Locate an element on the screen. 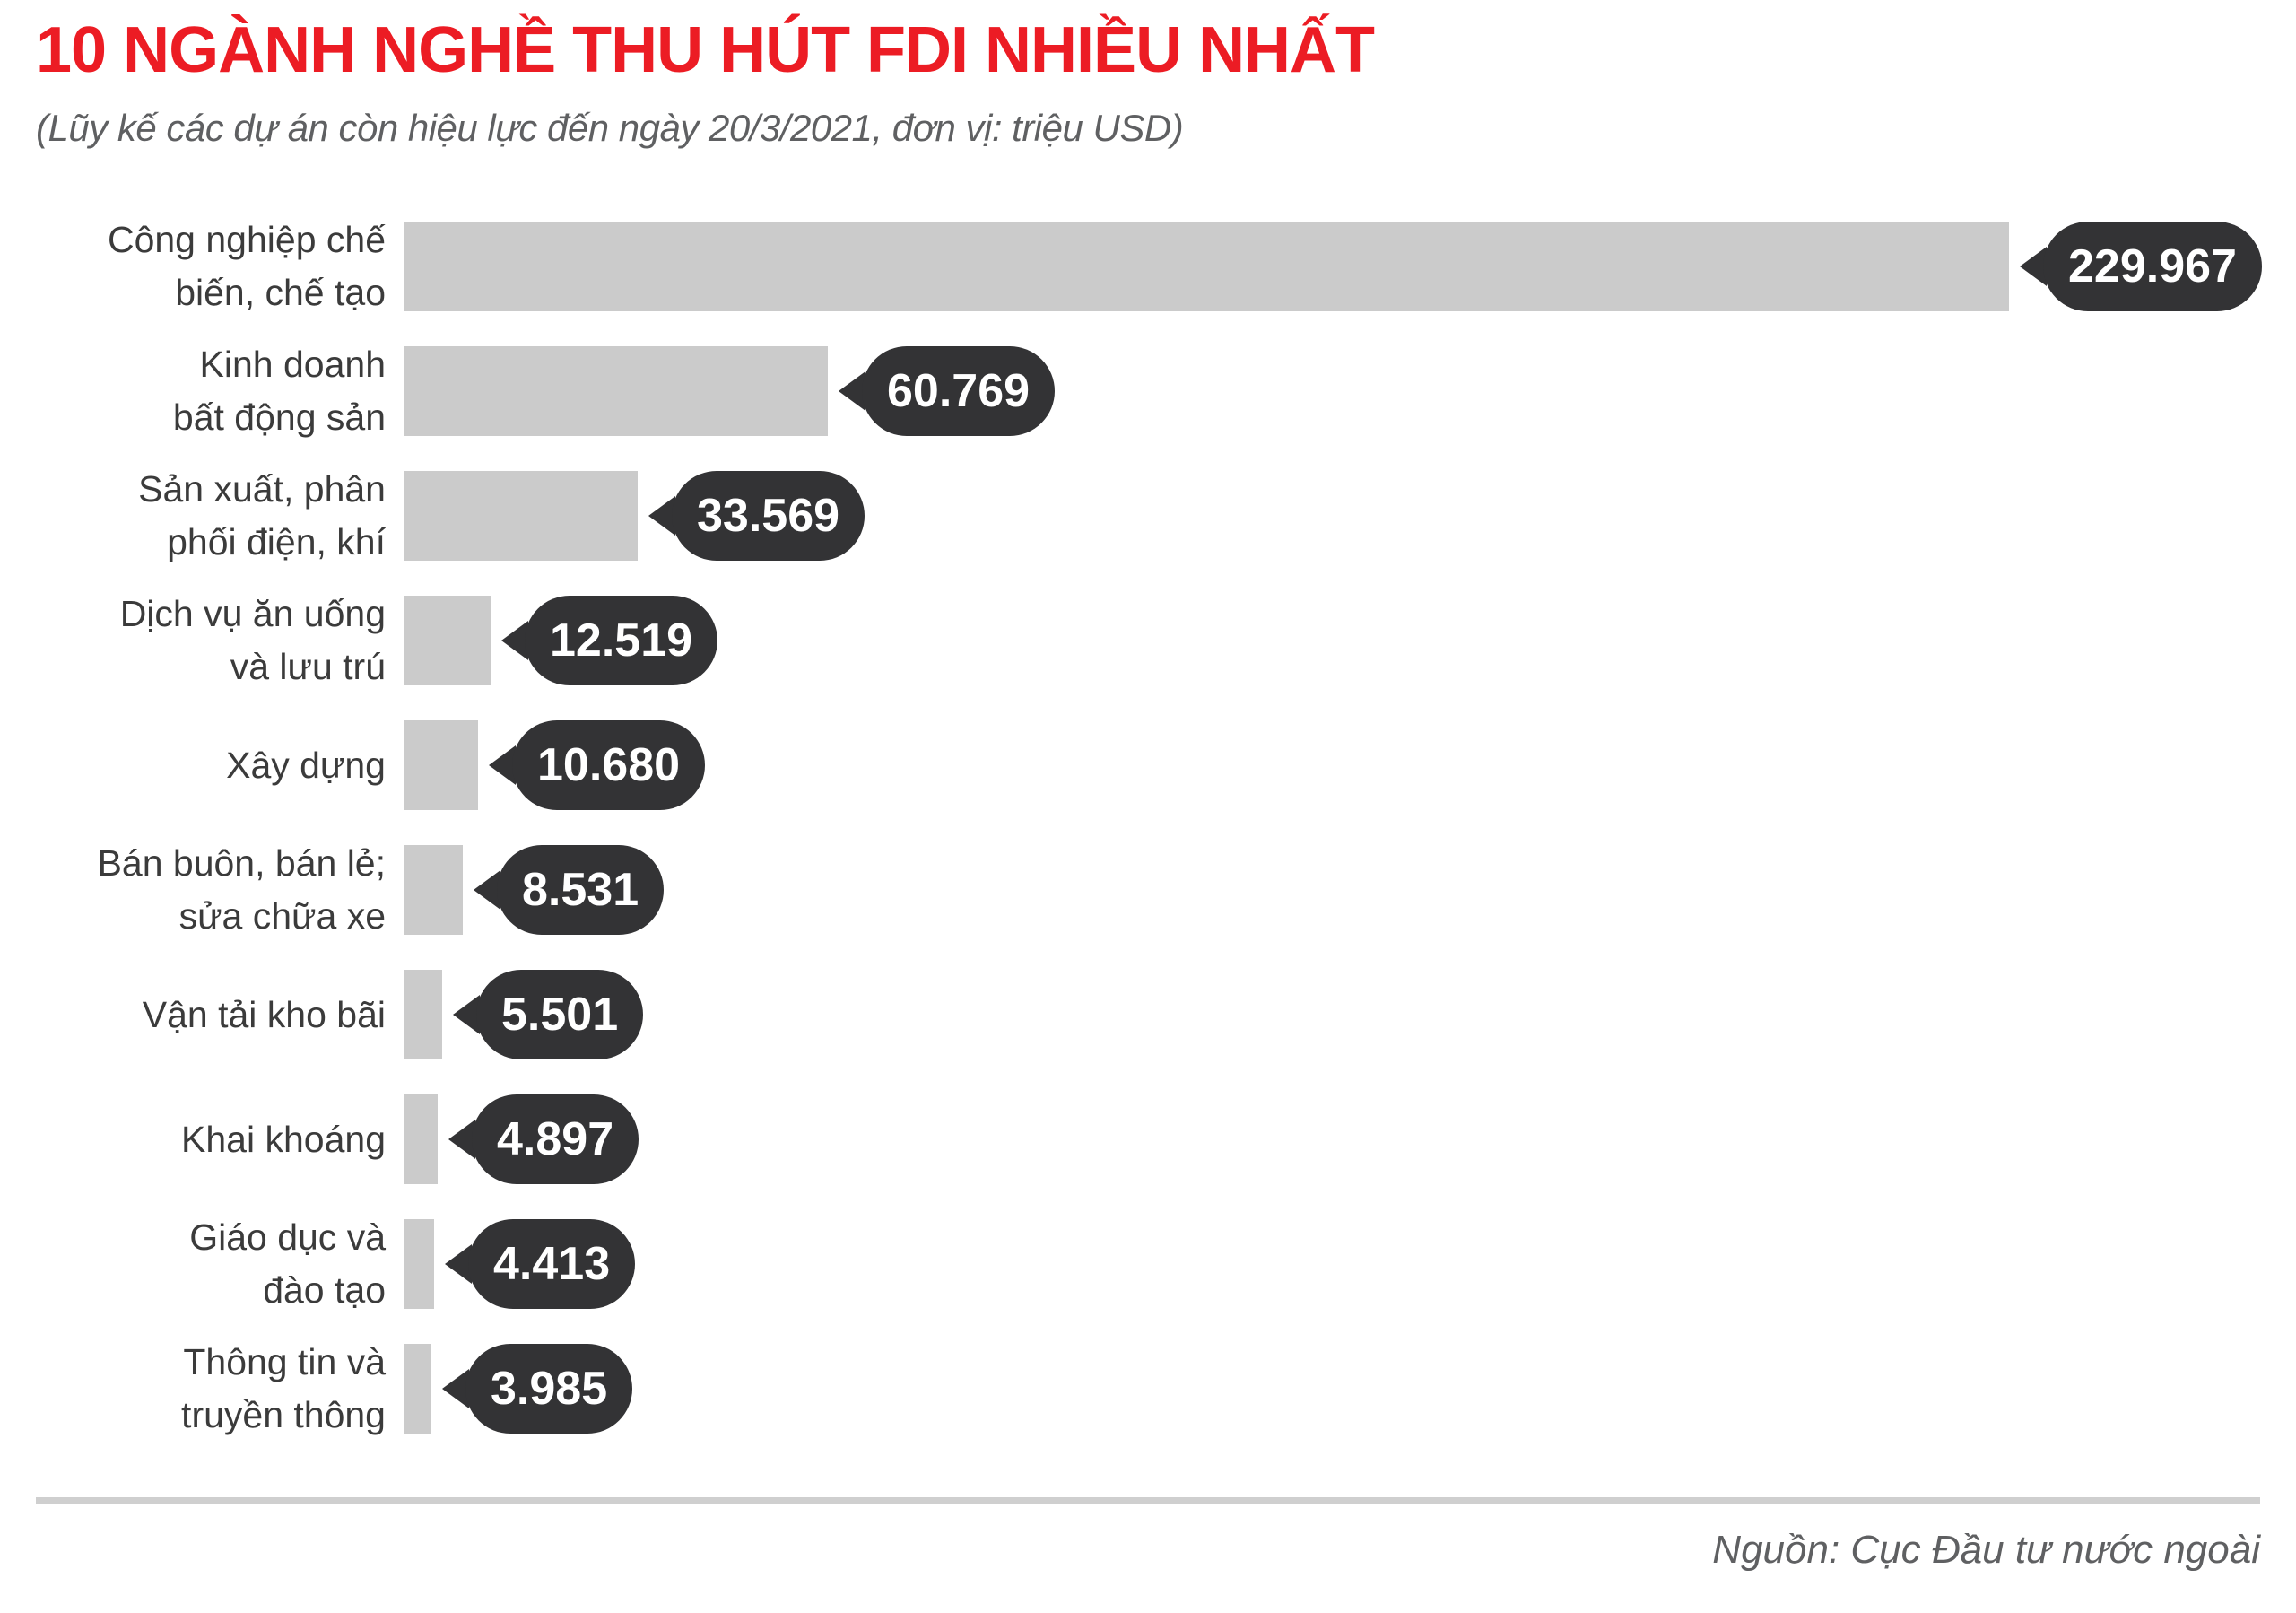 The image size is (2296, 1613). value-label: 10.680 is located at coordinates (609, 764).